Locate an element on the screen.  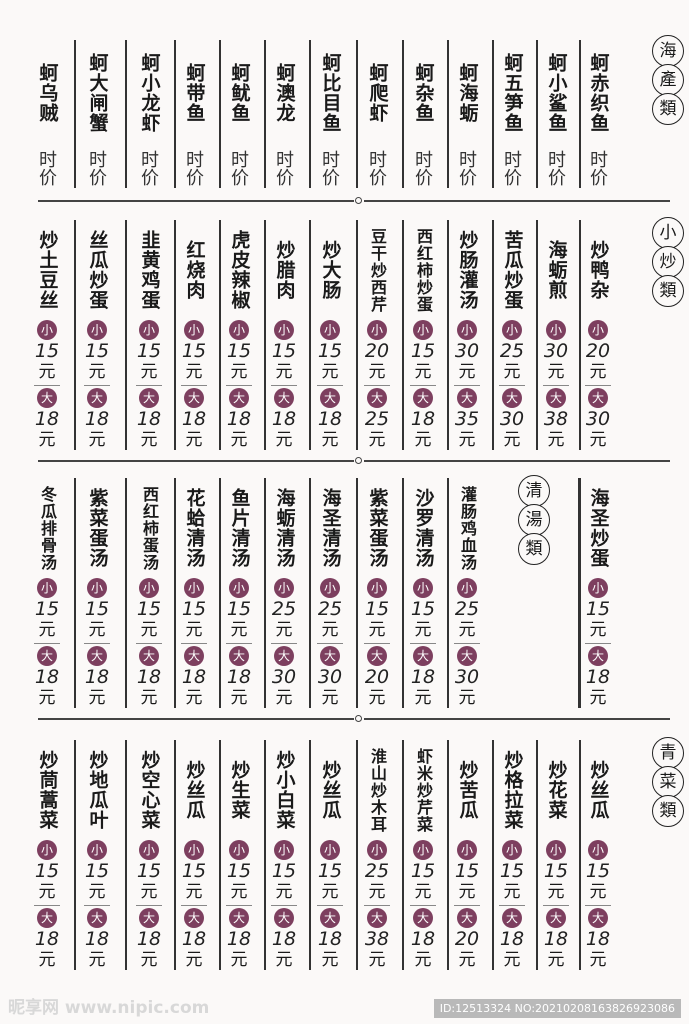
menu-item: 海圣清汤小 25 元大 30 元 is located at coordinates (330, 593).